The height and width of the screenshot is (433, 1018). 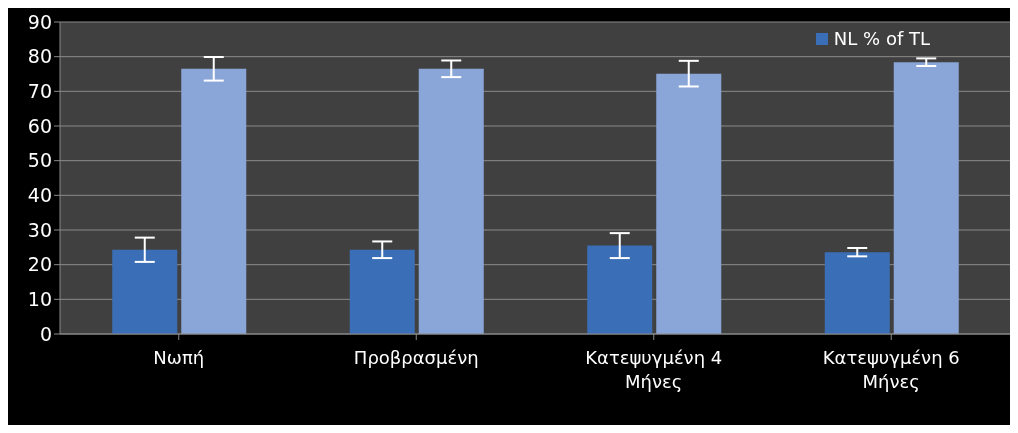 I want to click on y-tick-label: 20, so click(x=39, y=264).